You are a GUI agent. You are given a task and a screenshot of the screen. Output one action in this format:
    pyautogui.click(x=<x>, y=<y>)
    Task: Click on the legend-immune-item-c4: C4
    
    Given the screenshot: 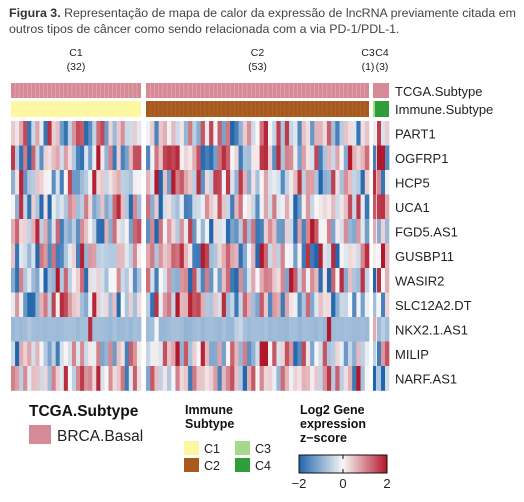 What is the action you would take?
    pyautogui.click(x=263, y=466)
    